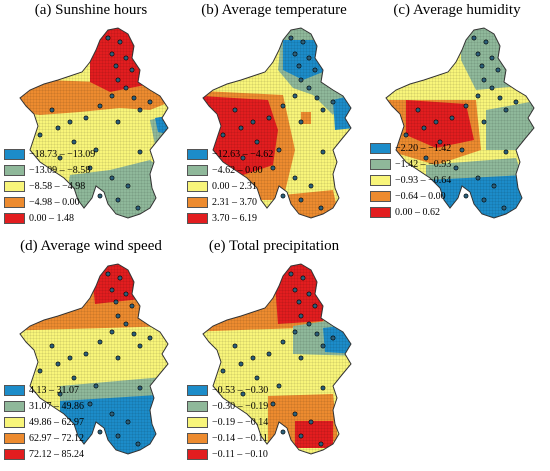 The height and width of the screenshot is (471, 550). I want to click on legend-label: −4.62 – 0.00, so click(237, 170).